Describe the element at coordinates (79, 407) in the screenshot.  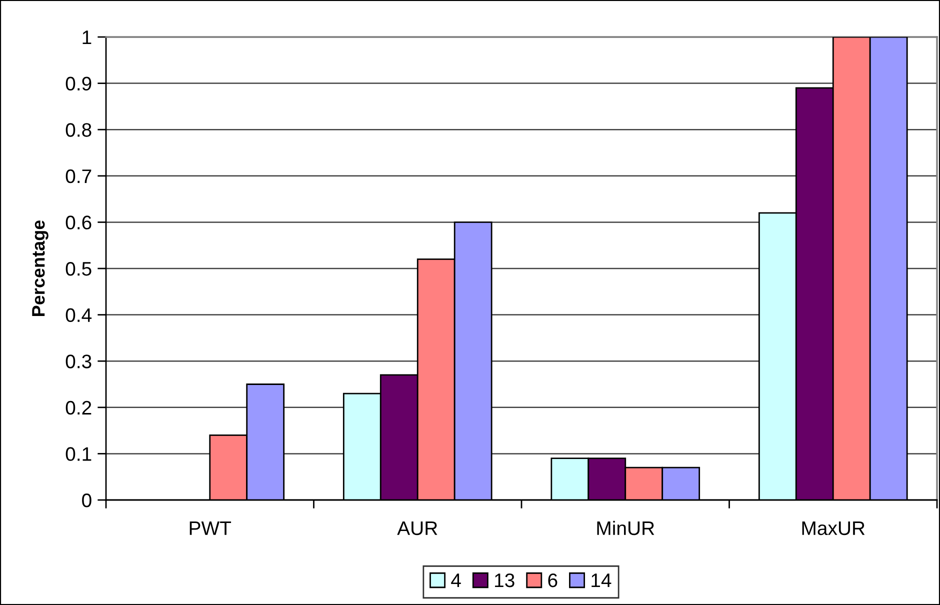
I see `y-tick-label: 0.2` at that location.